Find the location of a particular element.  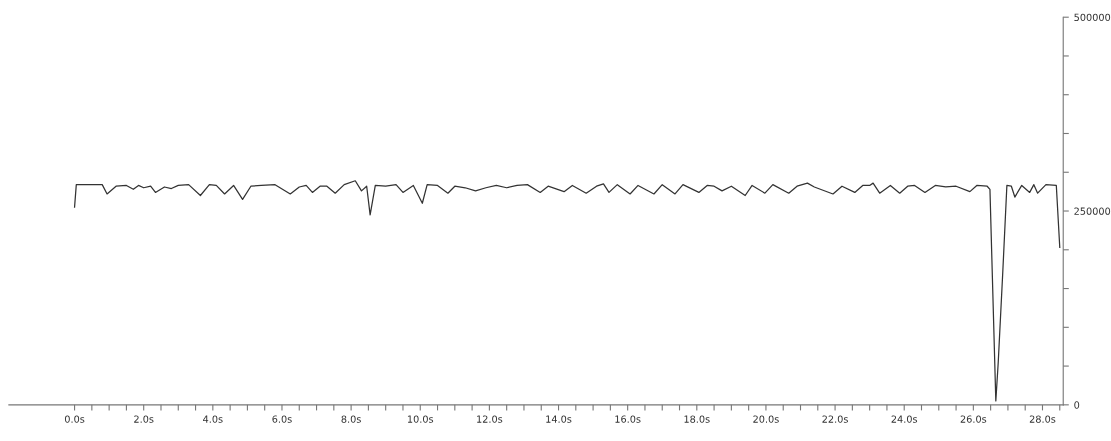

x-tick-label: 28.0s is located at coordinates (1042, 419).